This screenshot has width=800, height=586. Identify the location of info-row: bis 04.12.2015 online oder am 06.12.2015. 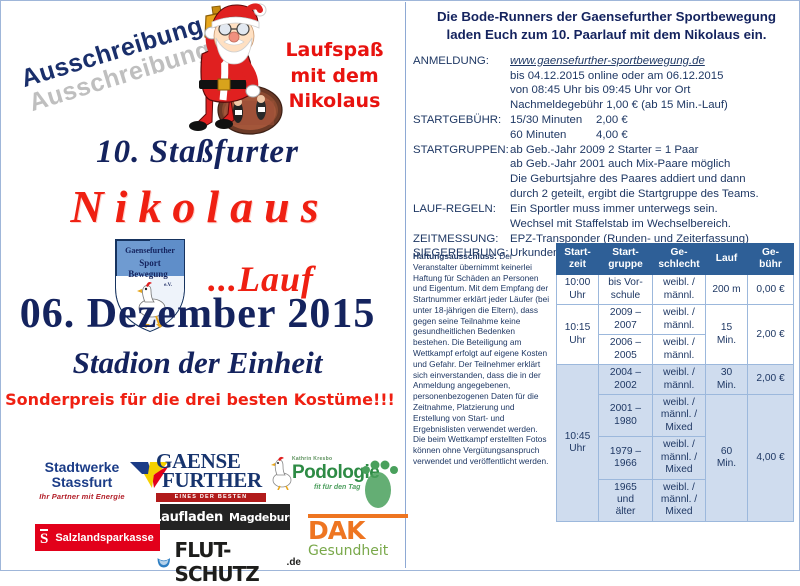
(606, 76).